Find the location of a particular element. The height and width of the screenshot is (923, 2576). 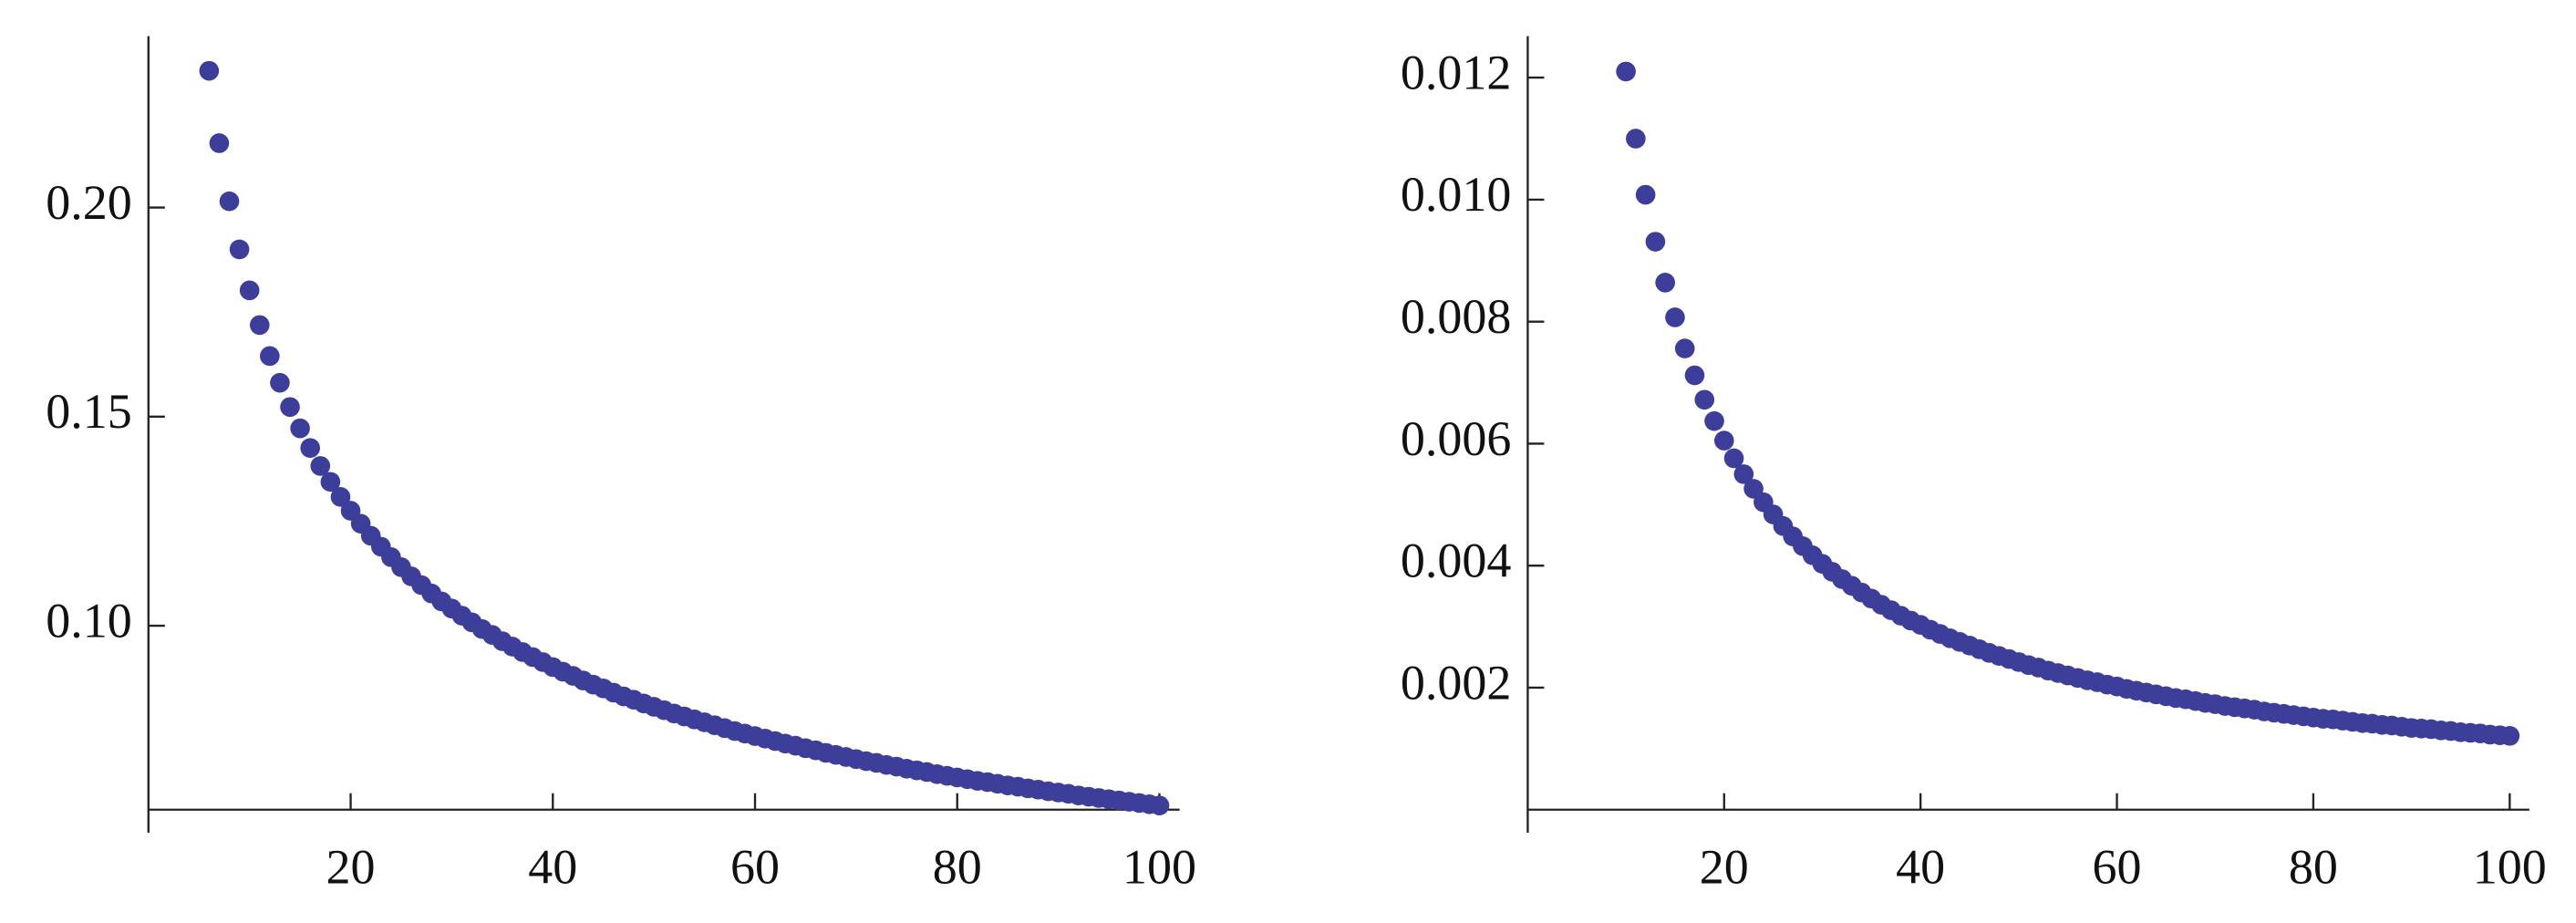

y-tick-label: 0.010 is located at coordinates (1456, 194).